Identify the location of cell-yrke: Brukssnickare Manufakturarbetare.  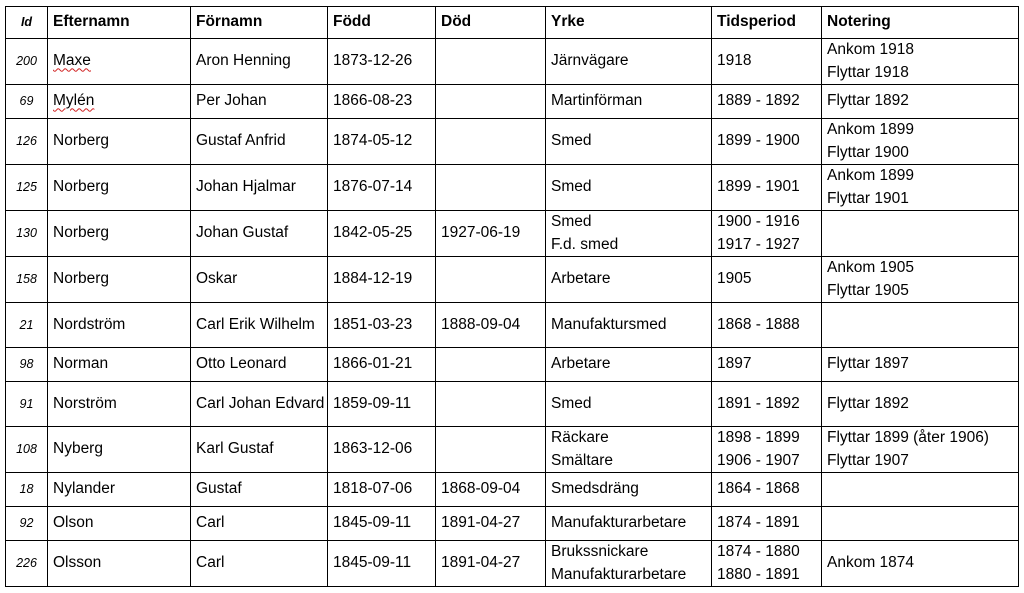
(628, 563).